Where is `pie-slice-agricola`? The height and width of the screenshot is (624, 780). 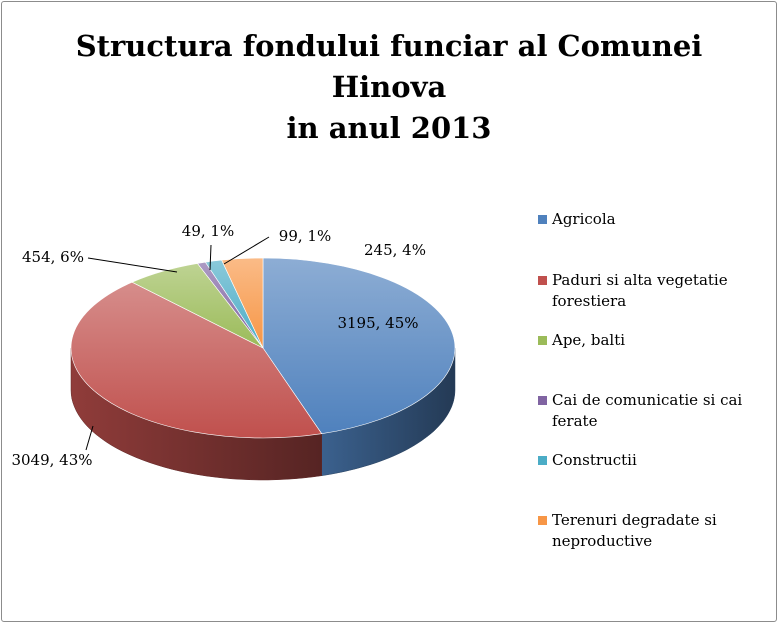 pie-slice-agricola is located at coordinates (359, 346).